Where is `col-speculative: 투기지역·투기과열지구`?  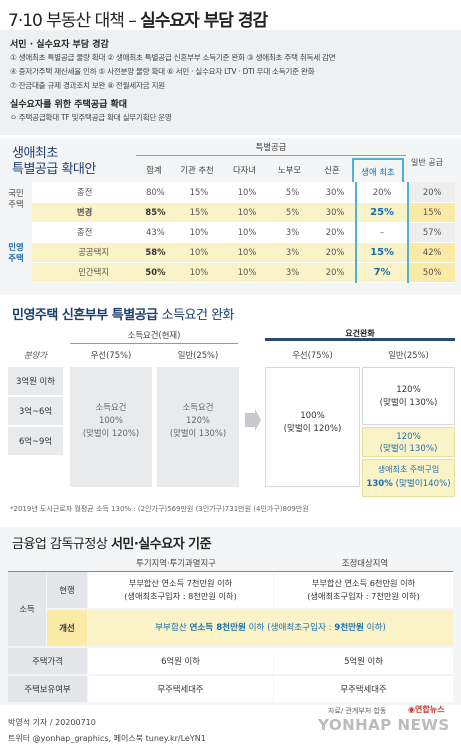 col-speculative: 투기지역·투기과열지구 is located at coordinates (176, 563).